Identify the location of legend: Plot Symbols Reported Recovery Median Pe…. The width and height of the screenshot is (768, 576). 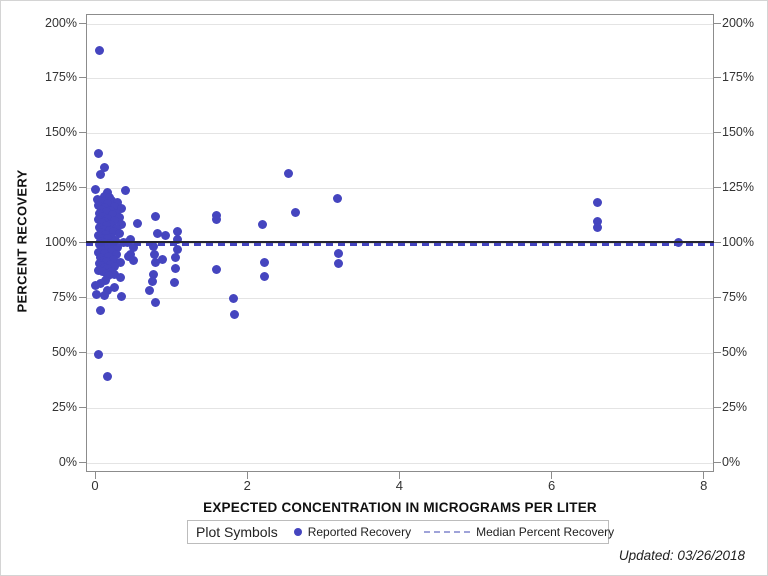
(400, 532).